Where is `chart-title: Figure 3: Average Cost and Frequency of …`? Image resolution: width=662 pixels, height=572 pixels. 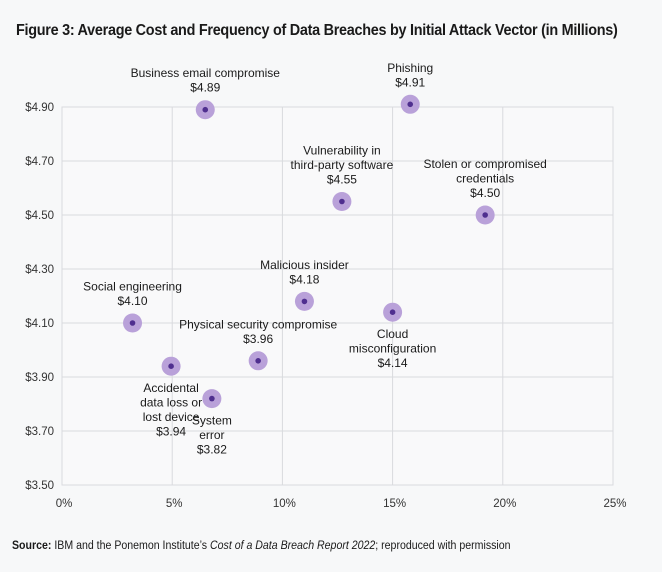 chart-title: Figure 3: Average Cost and Frequency of … is located at coordinates (317, 30).